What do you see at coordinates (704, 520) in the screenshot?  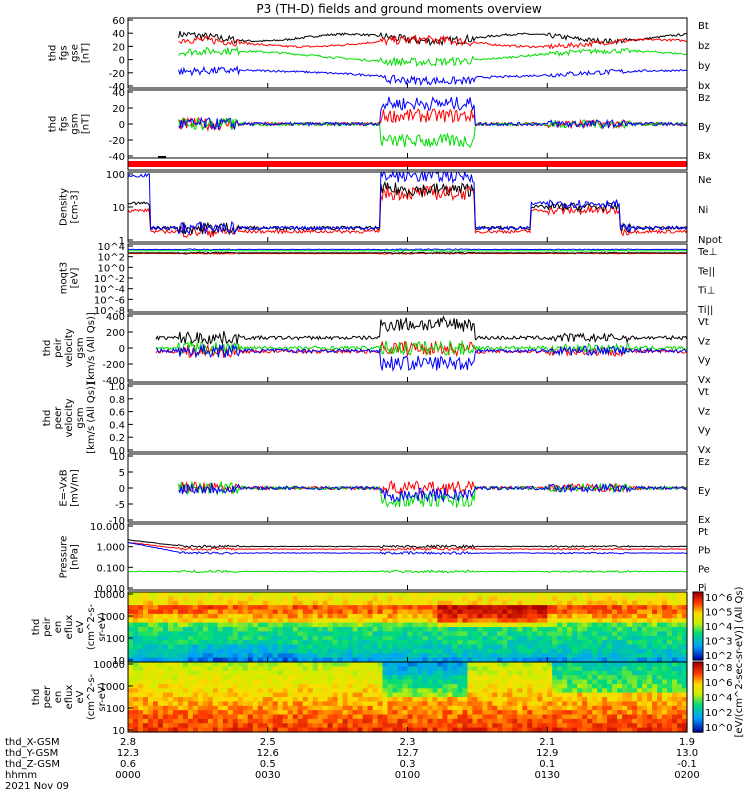 I see `legend-Ex: Ex` at bounding box center [704, 520].